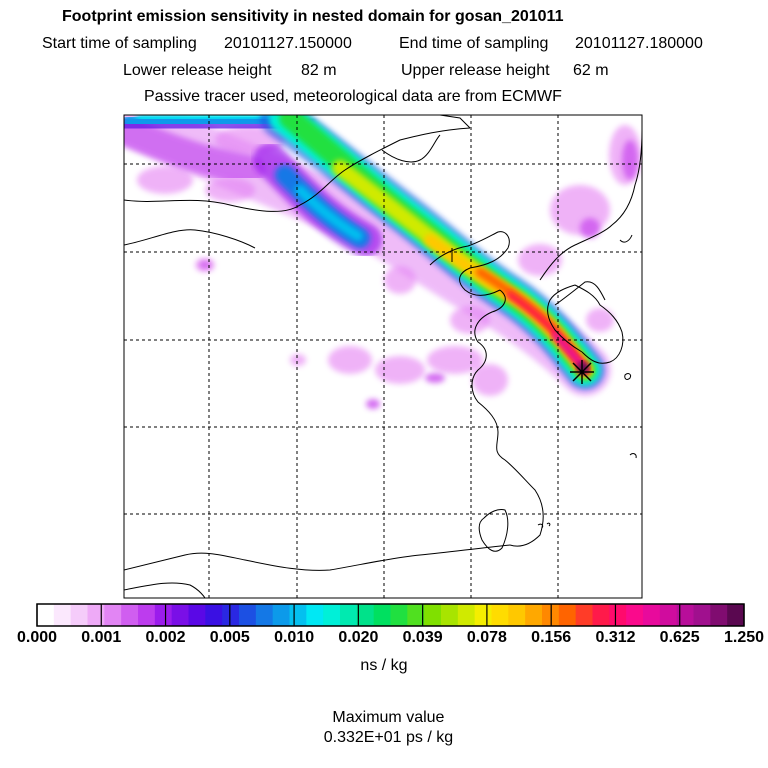 The image size is (768, 768). What do you see at coordinates (582, 372) in the screenshot?
I see `receptor-star-marker` at bounding box center [582, 372].